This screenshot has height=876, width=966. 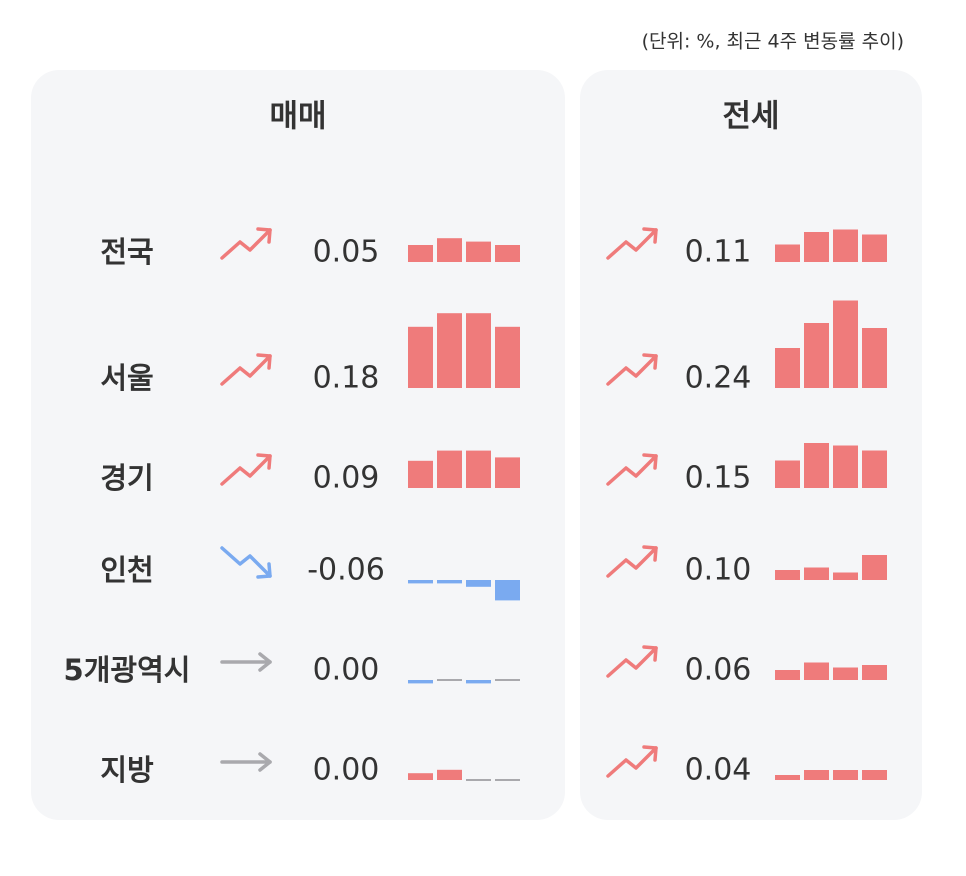 I want to click on region-label: 전국, so click(x=126, y=252).